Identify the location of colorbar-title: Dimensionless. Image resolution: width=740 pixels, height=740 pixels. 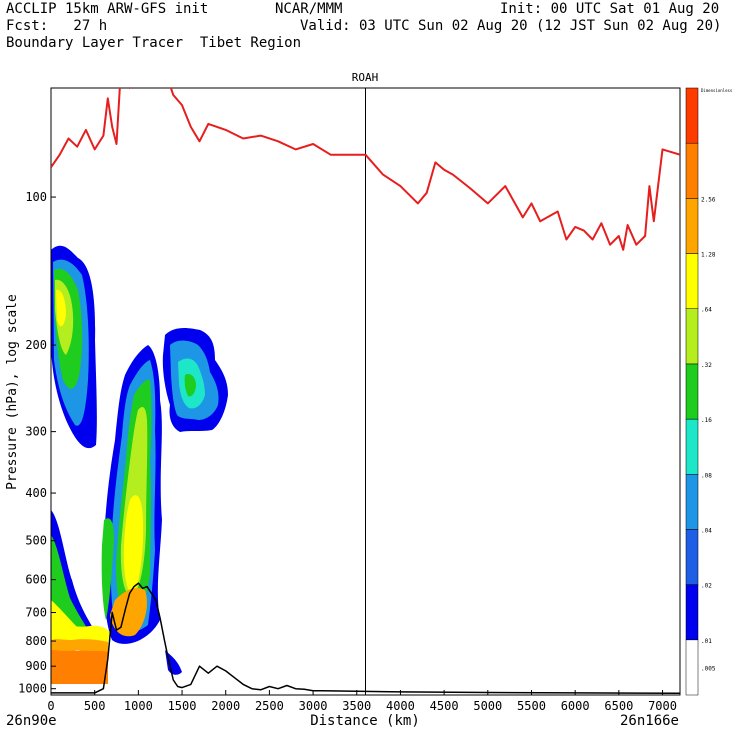
(717, 90).